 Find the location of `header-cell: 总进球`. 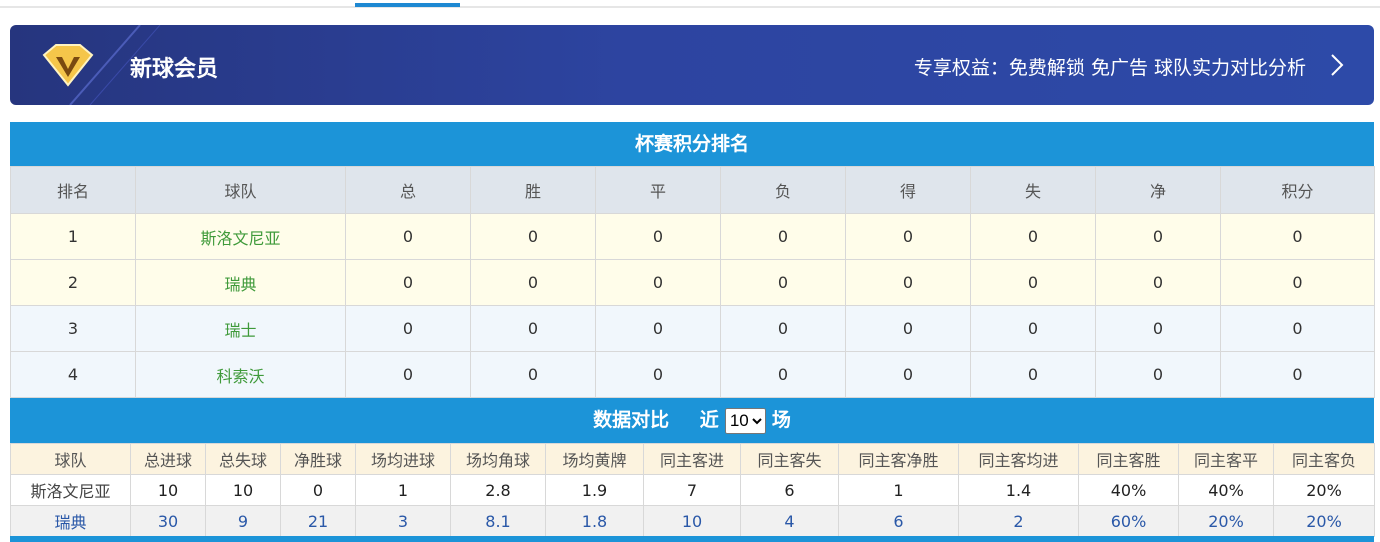

header-cell: 总进球 is located at coordinates (168, 459).